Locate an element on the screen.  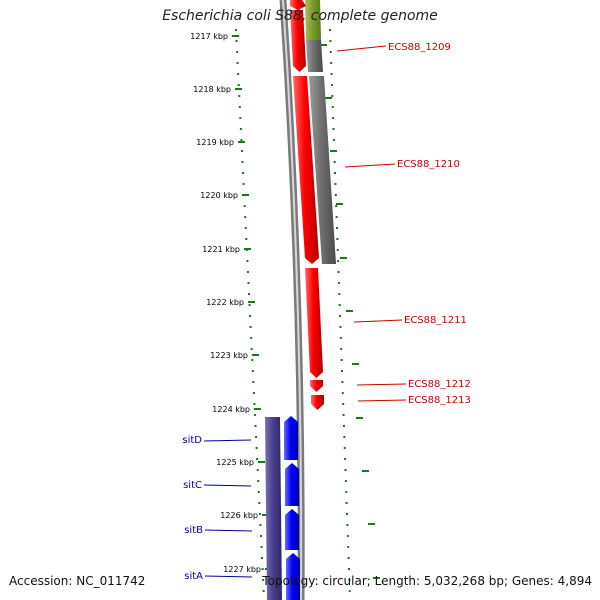
gene-label-right: ECS88_1209 is located at coordinates (419, 47).